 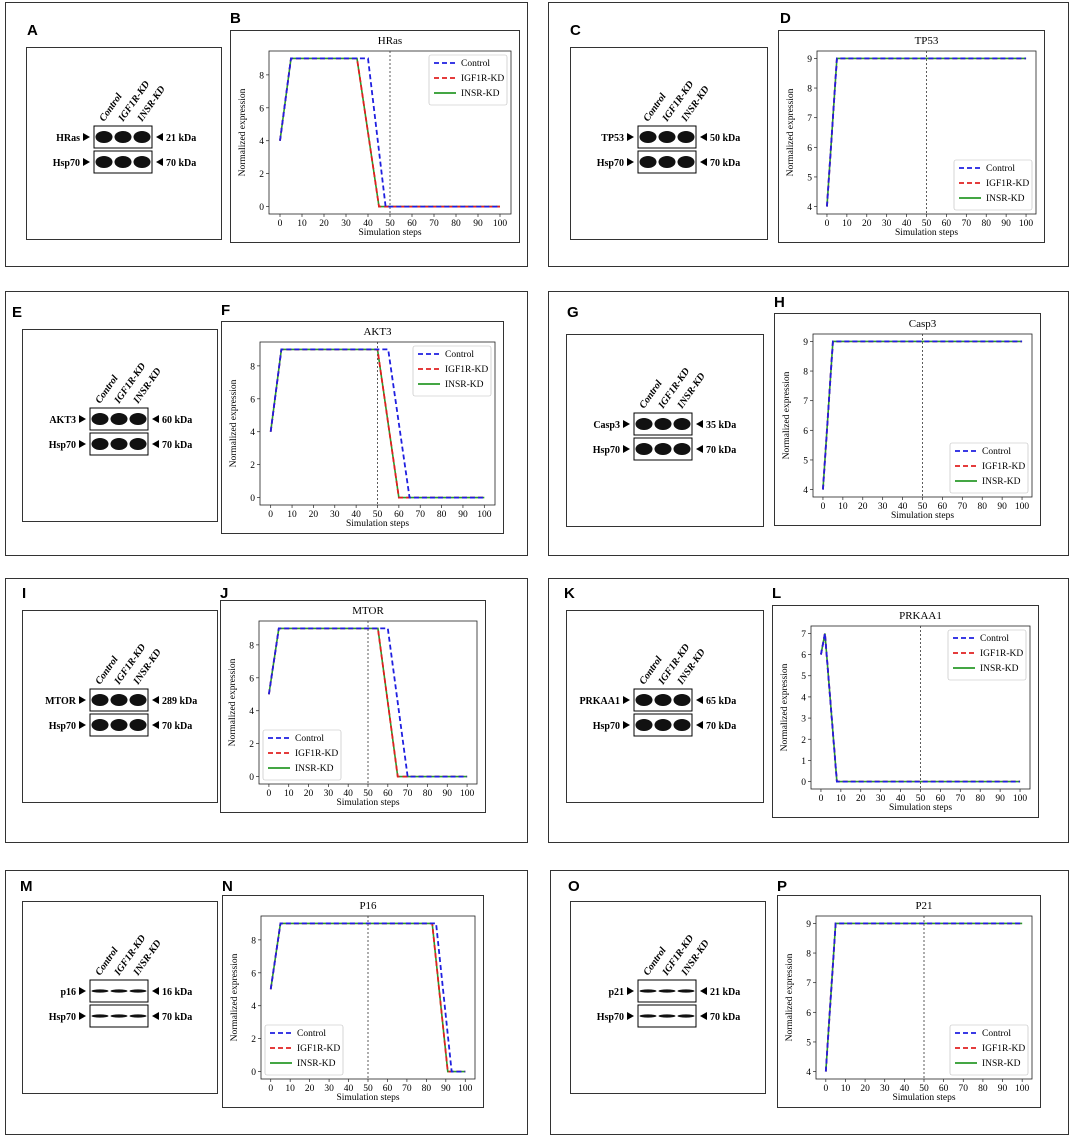 I want to click on x-tick-label: 90, so click(x=1006, y=224).